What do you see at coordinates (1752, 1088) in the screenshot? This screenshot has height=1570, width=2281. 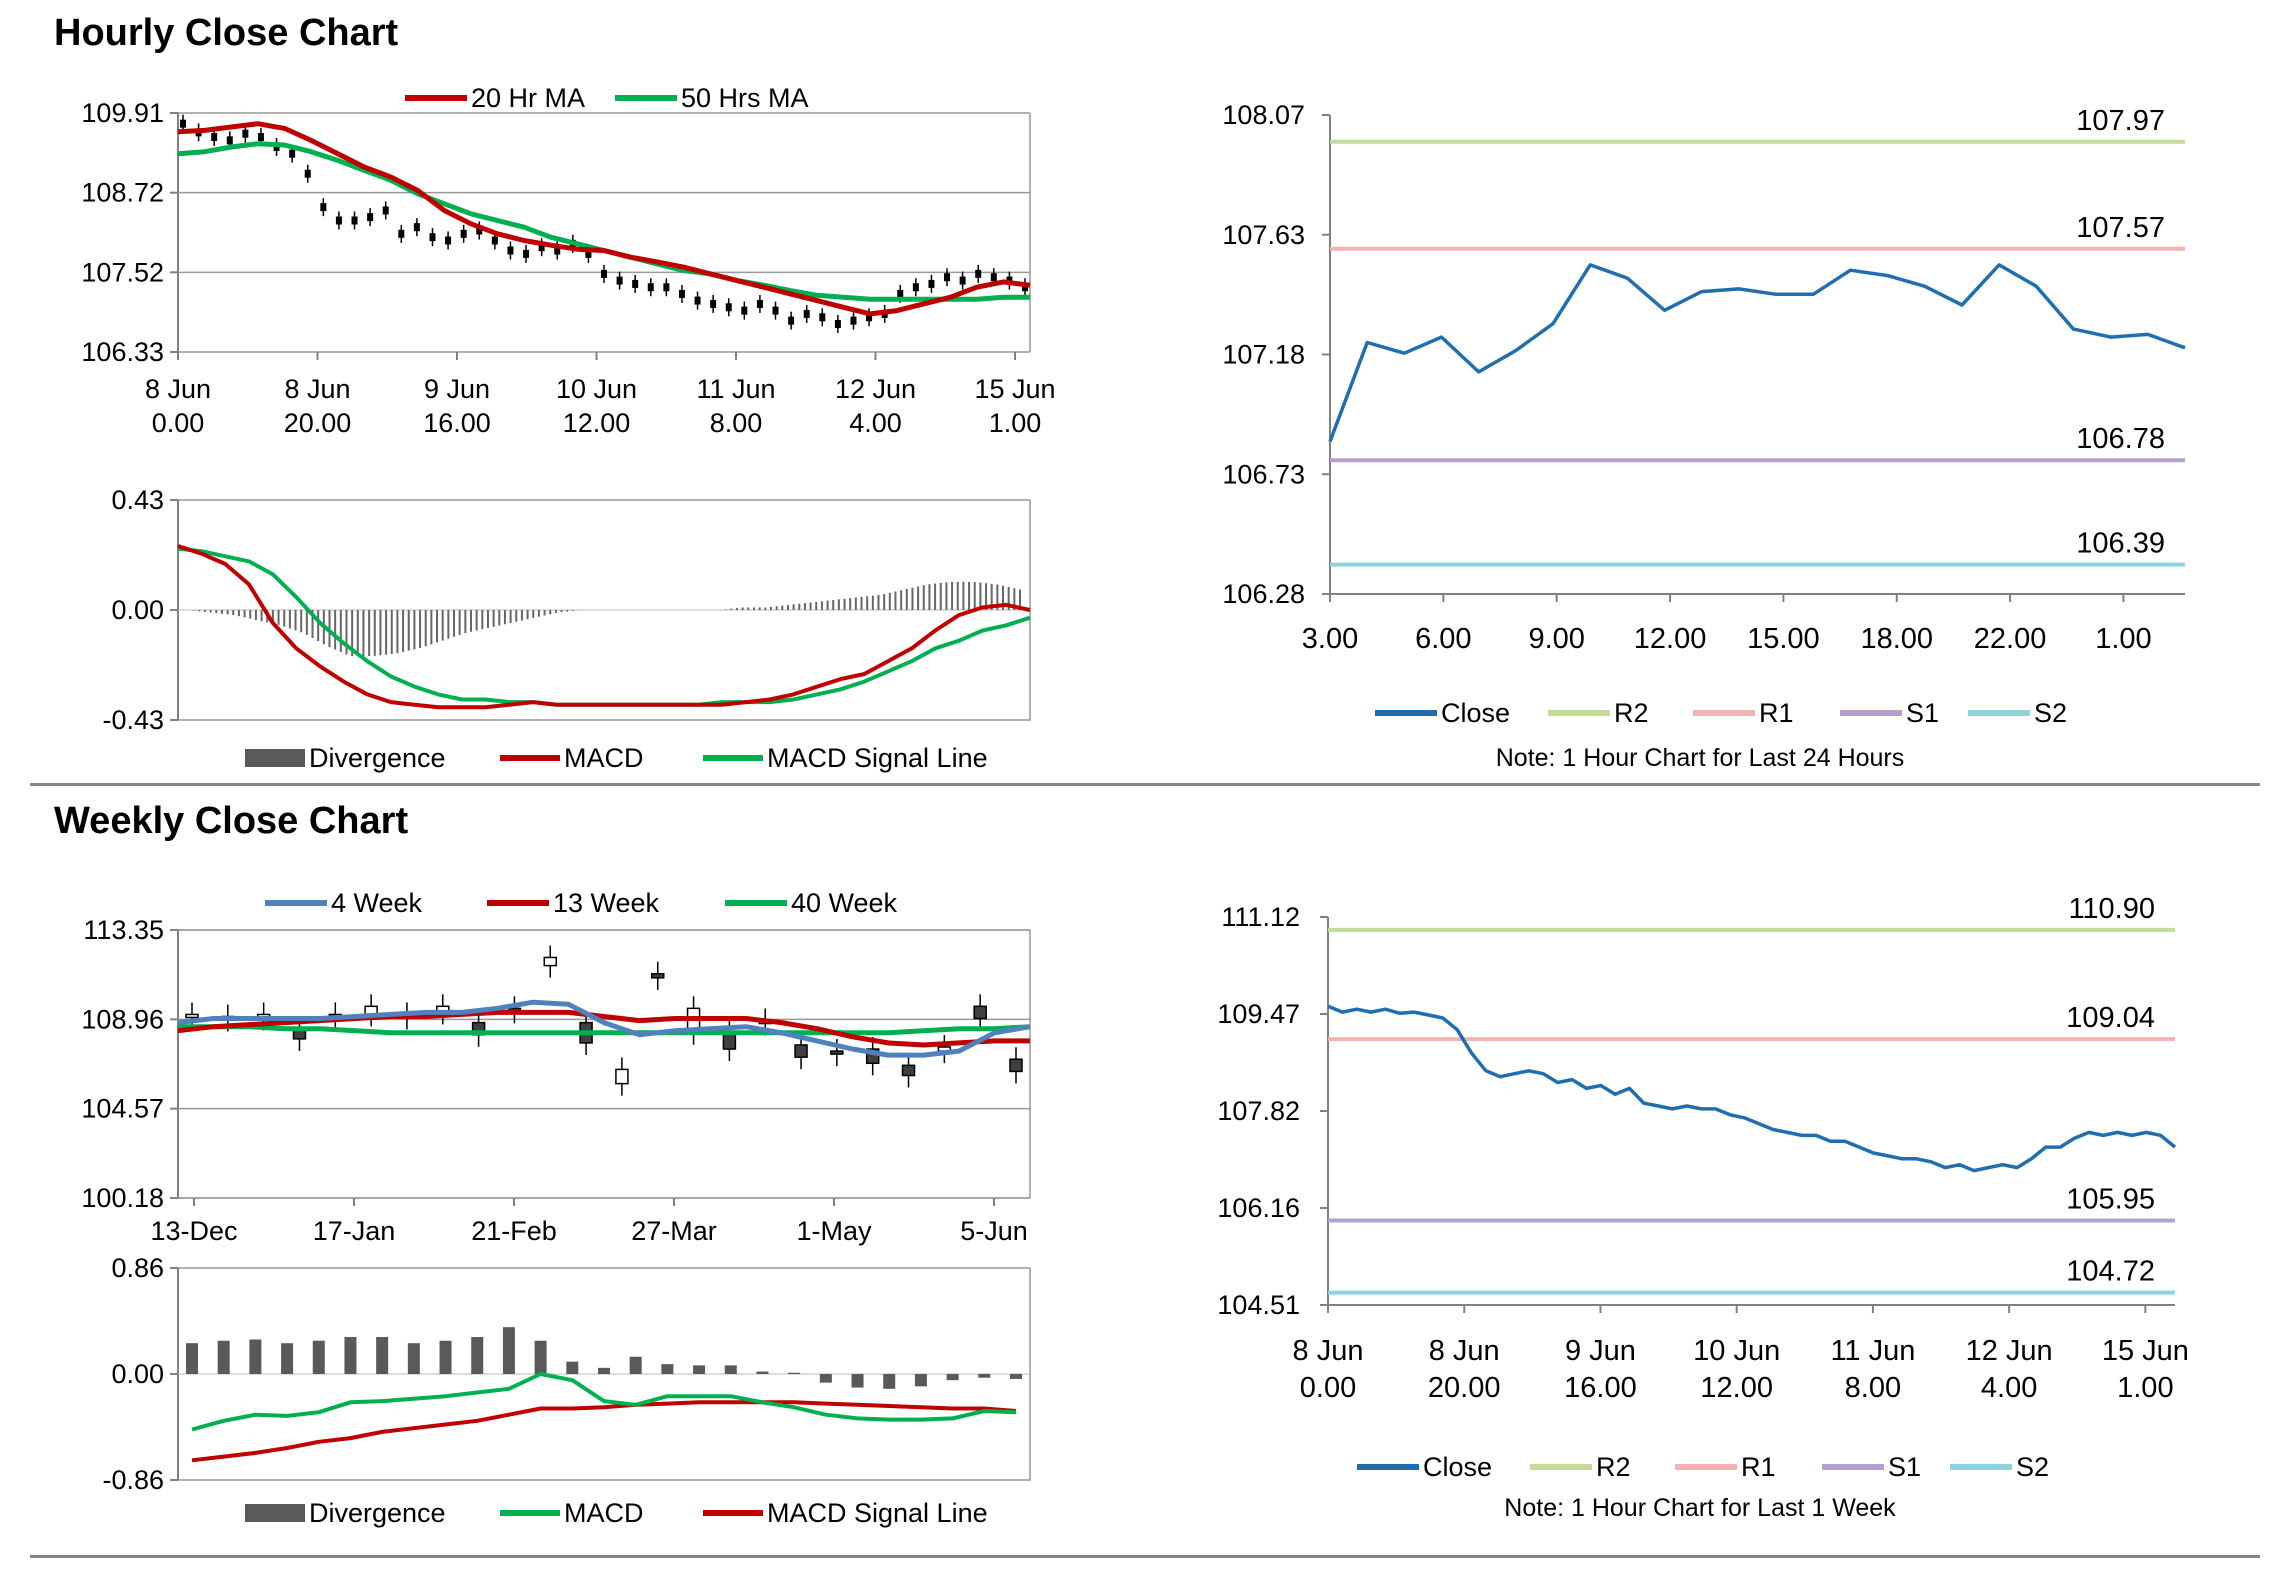 I see `weekly-1w-close-line` at bounding box center [1752, 1088].